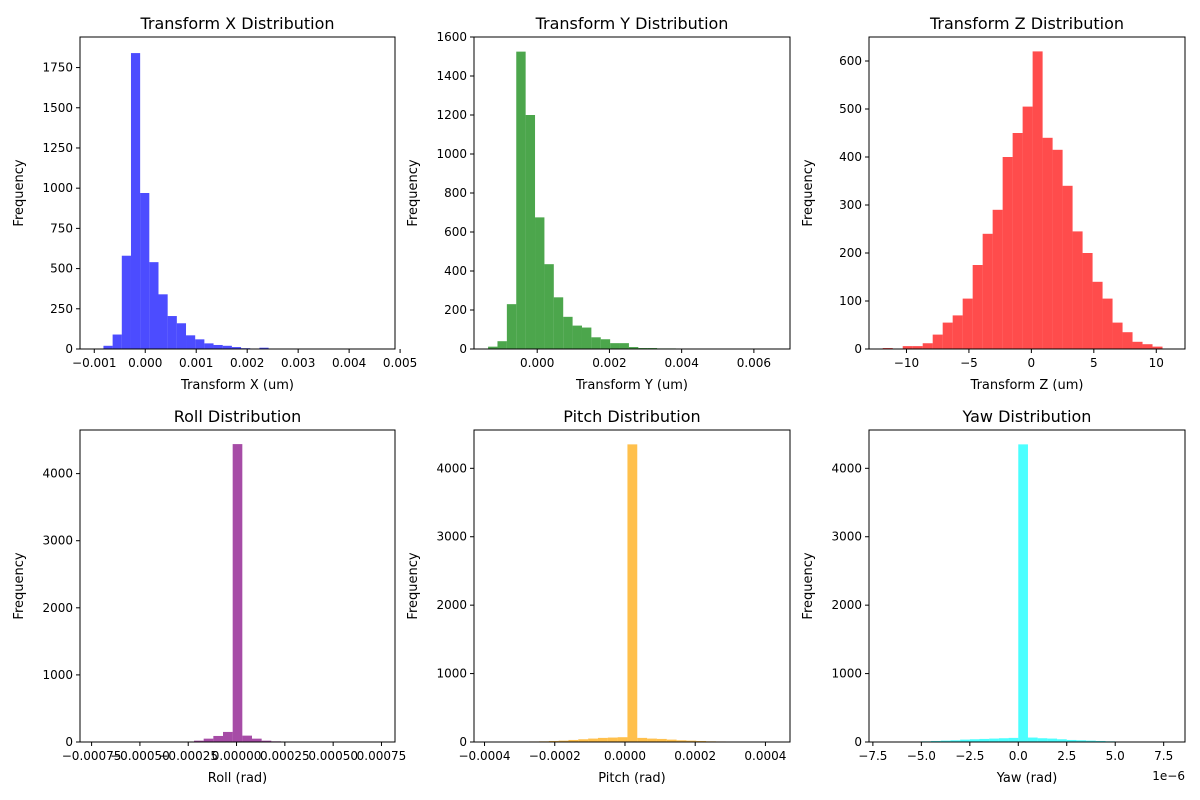 The height and width of the screenshot is (800, 1200). I want to click on x-tick-label: −0.00075, so click(92, 756).